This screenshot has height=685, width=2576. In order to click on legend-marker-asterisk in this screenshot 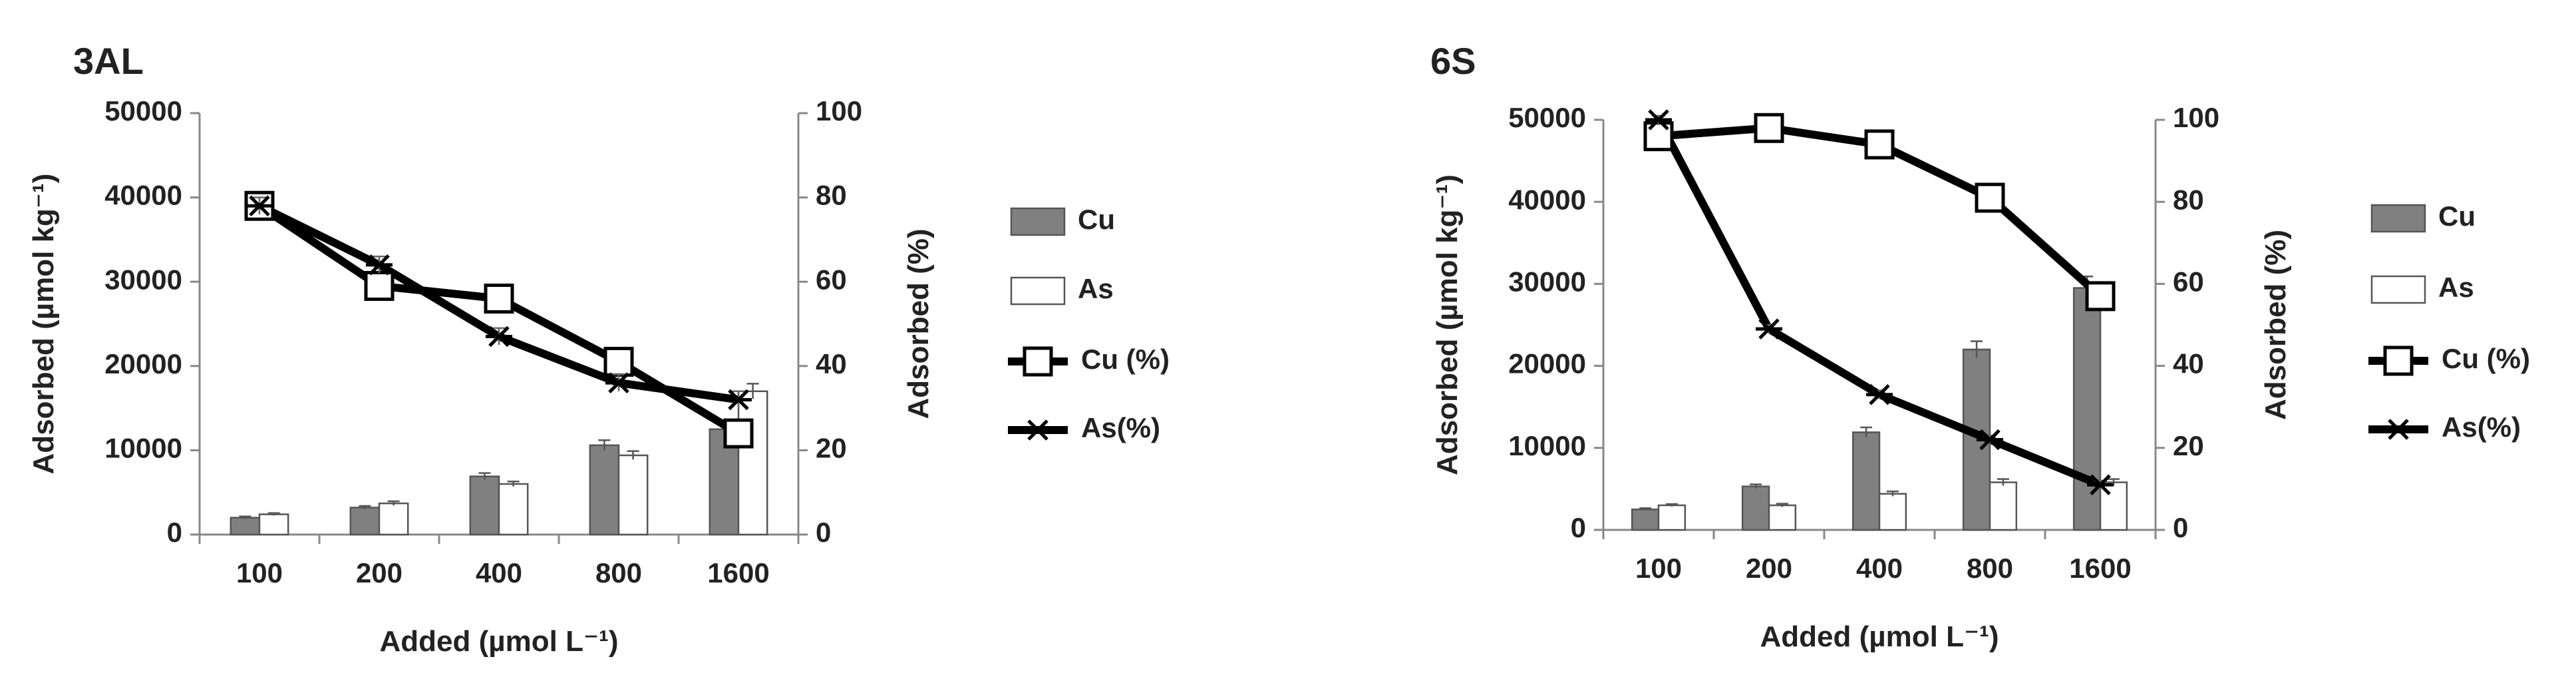, I will do `click(1038, 430)`.